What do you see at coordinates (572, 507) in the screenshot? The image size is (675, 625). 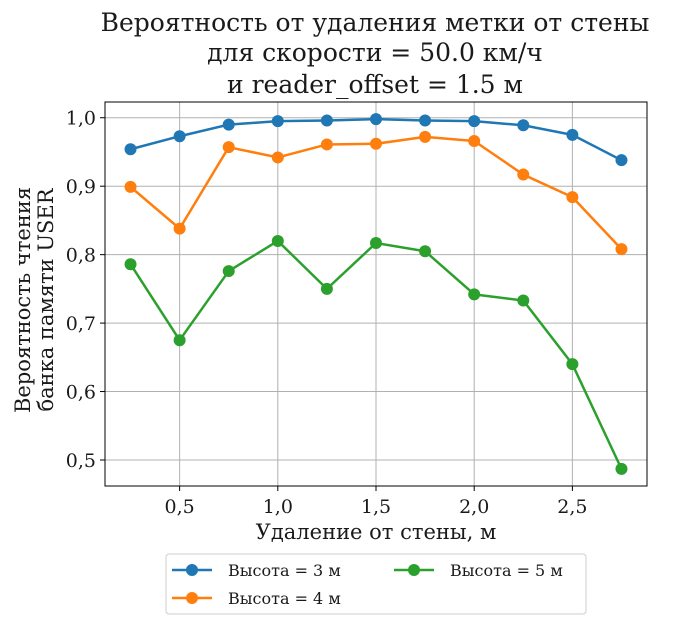 I see `x-tick-label: 2,5` at bounding box center [572, 507].